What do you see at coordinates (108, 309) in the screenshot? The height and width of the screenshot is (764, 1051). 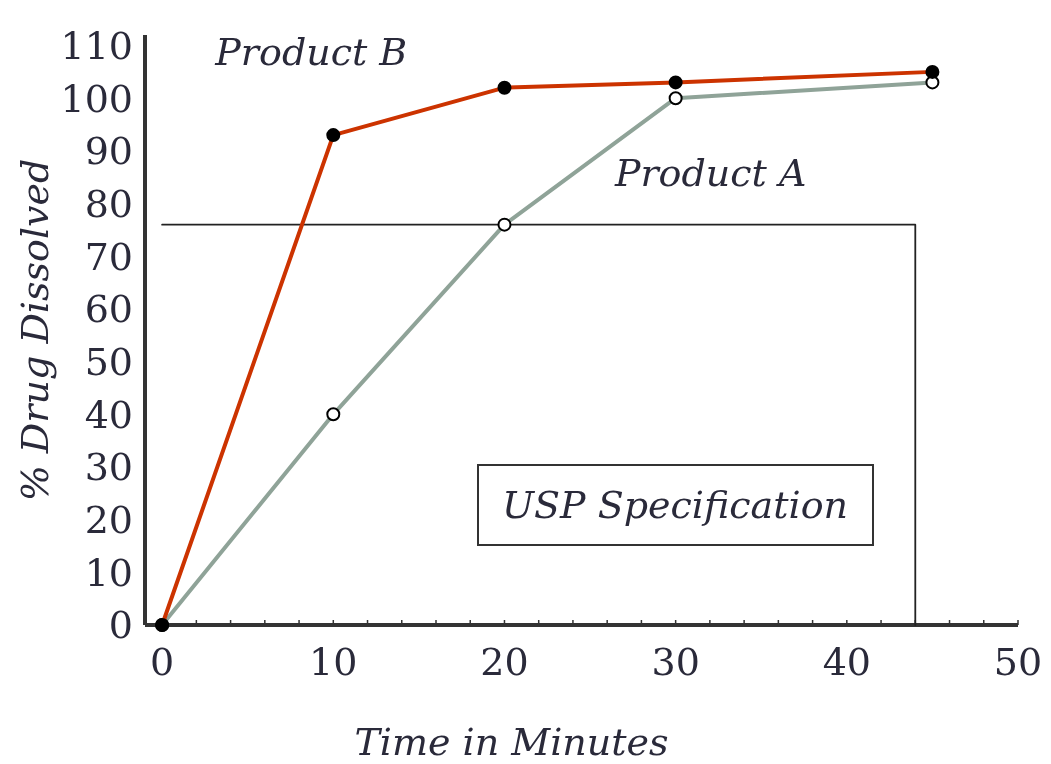 I see `y-tick-label: 60` at bounding box center [108, 309].